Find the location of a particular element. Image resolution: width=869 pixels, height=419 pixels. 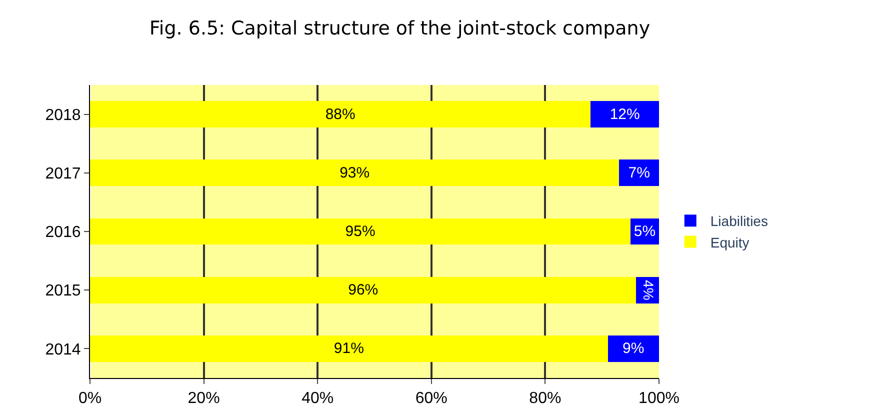

data-label: 5% is located at coordinates (645, 231).